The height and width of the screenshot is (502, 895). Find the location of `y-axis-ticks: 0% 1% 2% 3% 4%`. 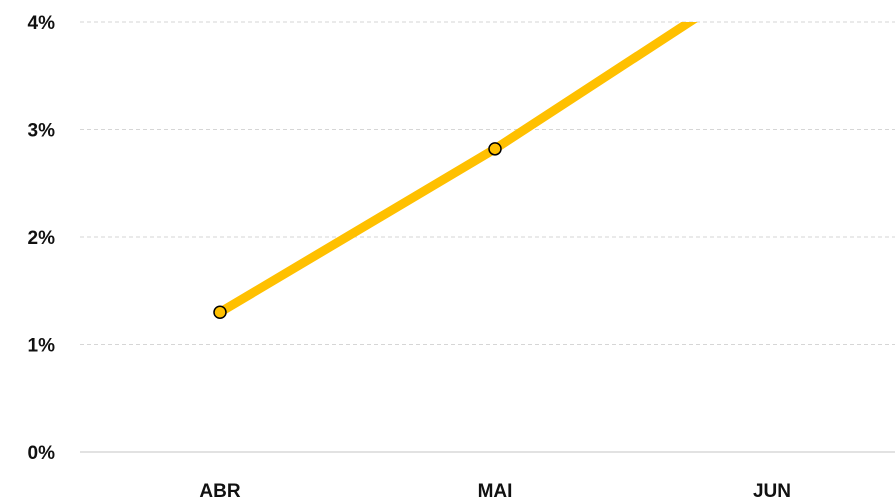

y-axis-ticks: 0% 1% 2% 3% 4% is located at coordinates (42, 238).